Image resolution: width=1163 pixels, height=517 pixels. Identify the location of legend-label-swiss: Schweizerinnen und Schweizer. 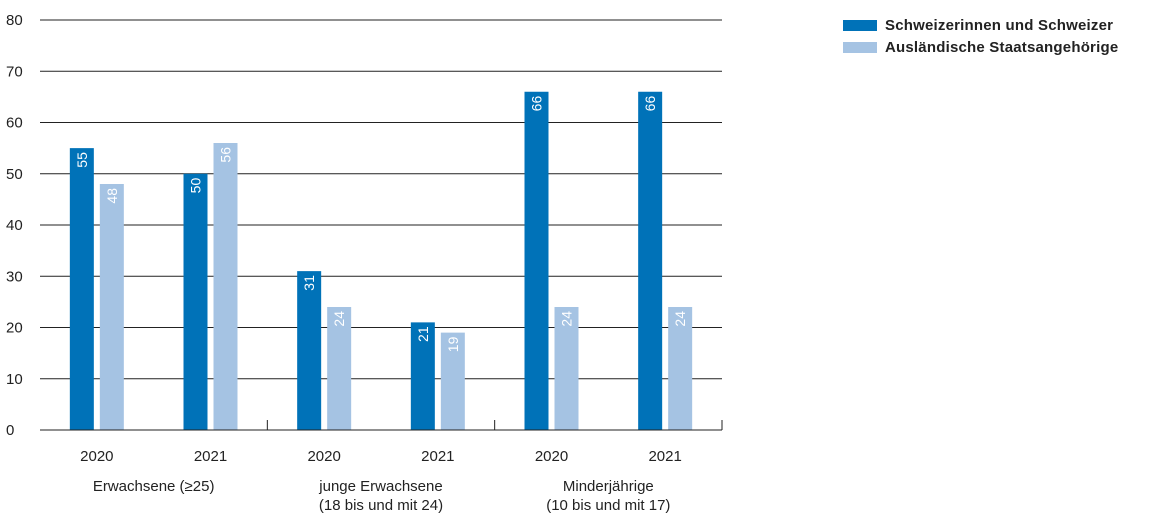
(999, 25).